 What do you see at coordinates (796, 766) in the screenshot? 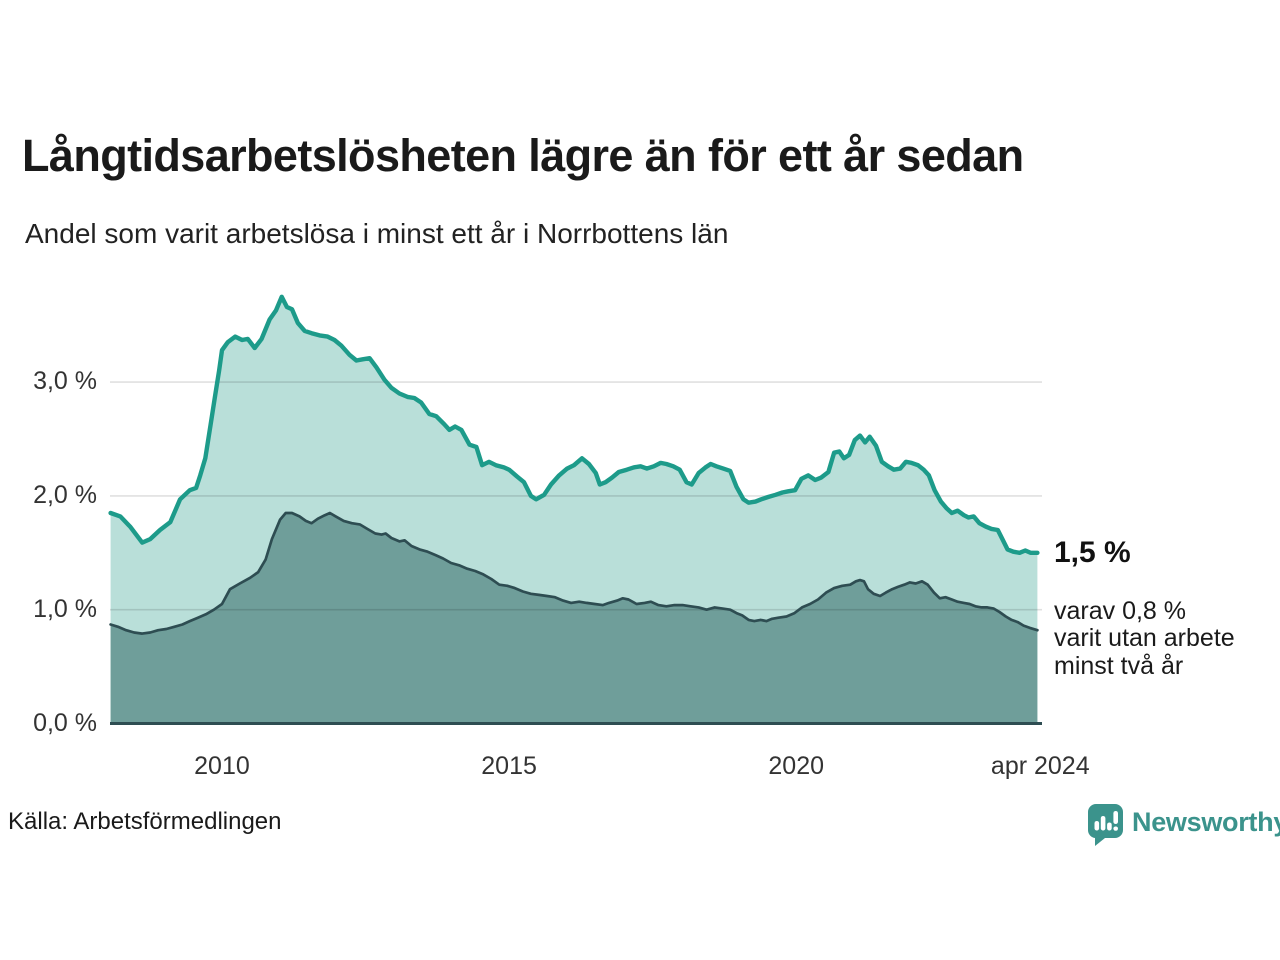
I see `x-axis-tick-2020: 2020` at bounding box center [796, 766].